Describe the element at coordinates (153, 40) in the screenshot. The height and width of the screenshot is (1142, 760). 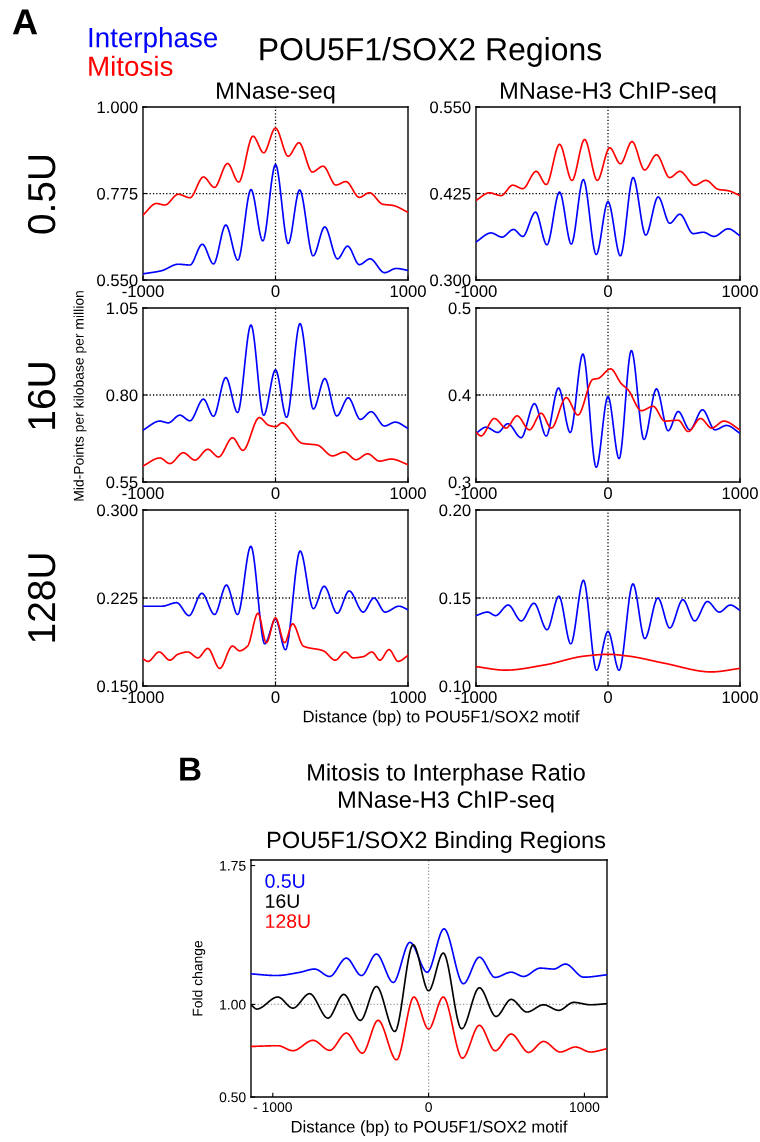
I see `text: Interphase` at that location.